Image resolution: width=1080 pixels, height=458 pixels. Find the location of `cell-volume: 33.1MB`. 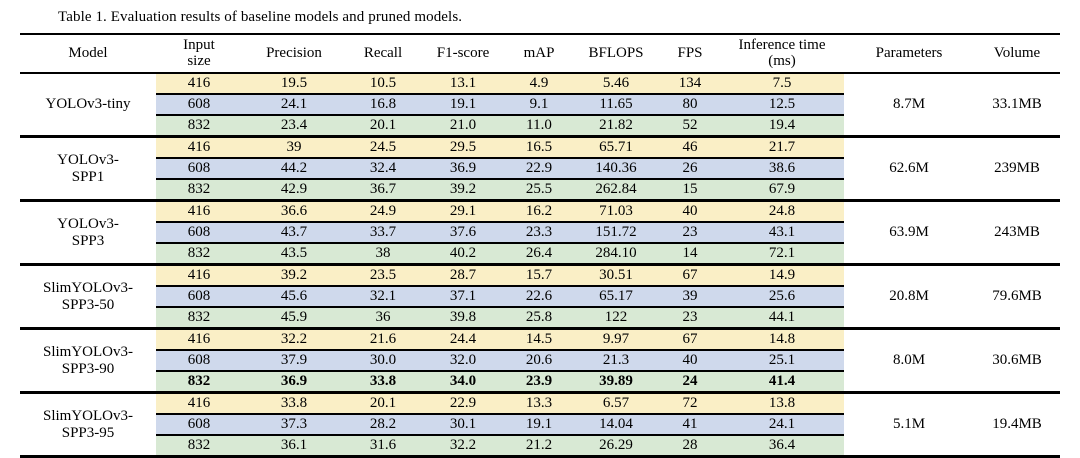

cell-volume: 33.1MB is located at coordinates (1017, 106).